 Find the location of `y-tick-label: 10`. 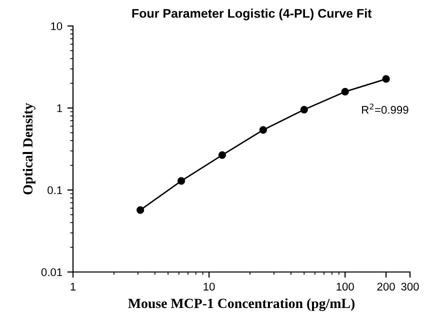

y-tick-label: 10 is located at coordinates (56, 26).